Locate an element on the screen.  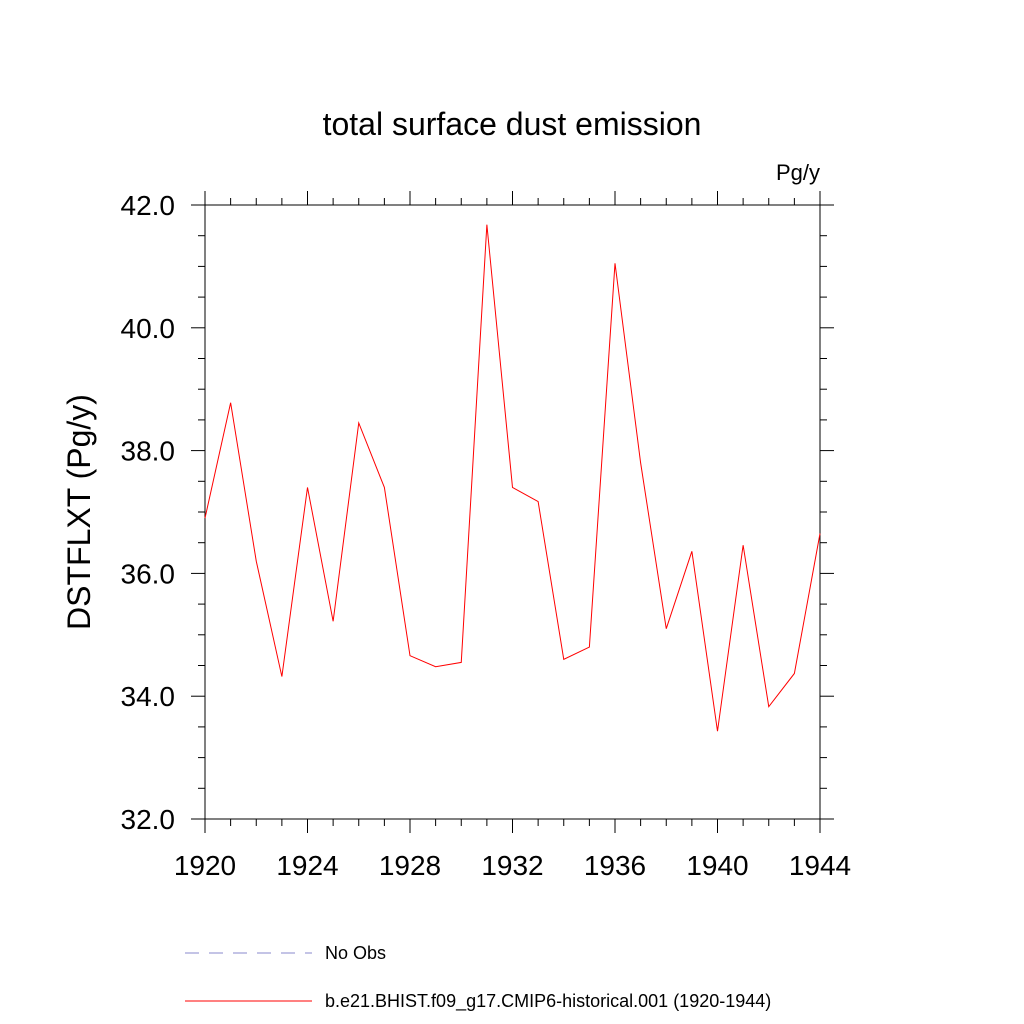
x-tick-label: 1940 is located at coordinates (717, 865).